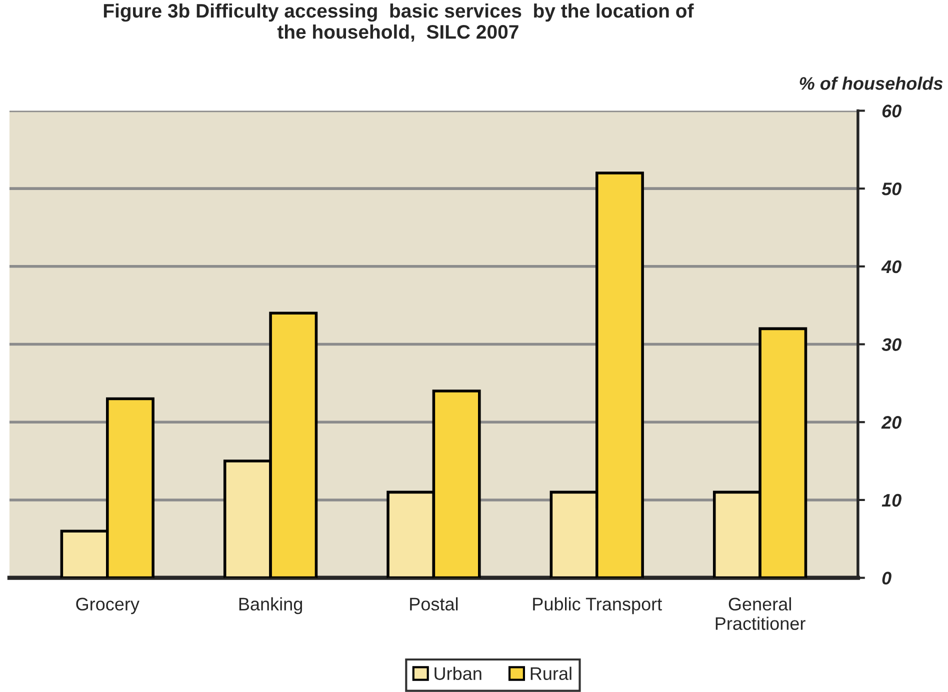 Image resolution: width=948 pixels, height=692 pixels. I want to click on x-tick-label: Postal, so click(434, 604).